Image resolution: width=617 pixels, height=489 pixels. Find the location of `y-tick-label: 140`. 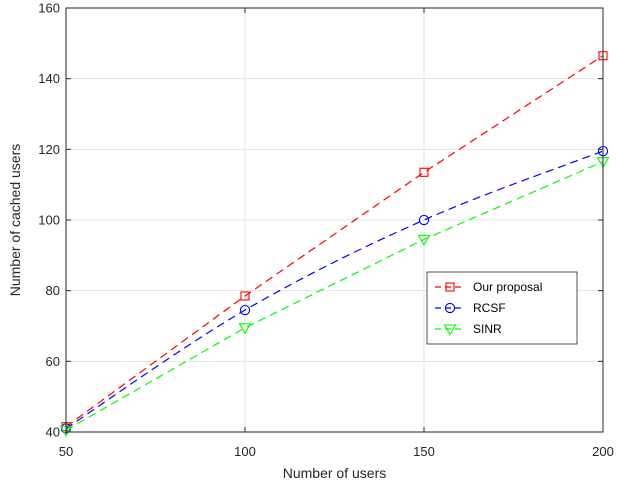

y-tick-label: 140 is located at coordinates (49, 78).